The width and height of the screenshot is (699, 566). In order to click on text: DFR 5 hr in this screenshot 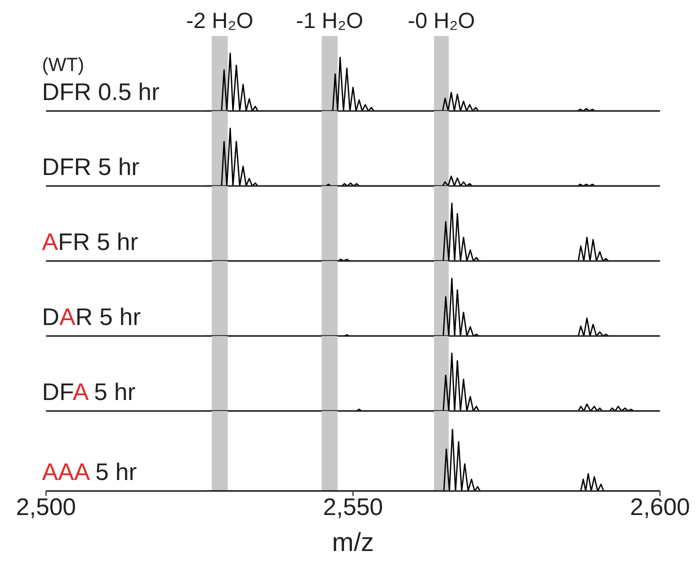, I will do `click(91, 167)`.